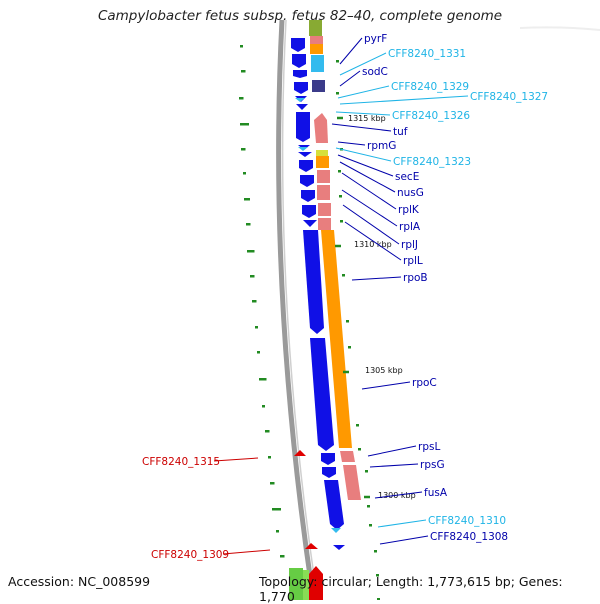 Image resolution: width=600 pixels, height=604 pixels. I want to click on gene-label: CFF8240_1331, so click(427, 54).